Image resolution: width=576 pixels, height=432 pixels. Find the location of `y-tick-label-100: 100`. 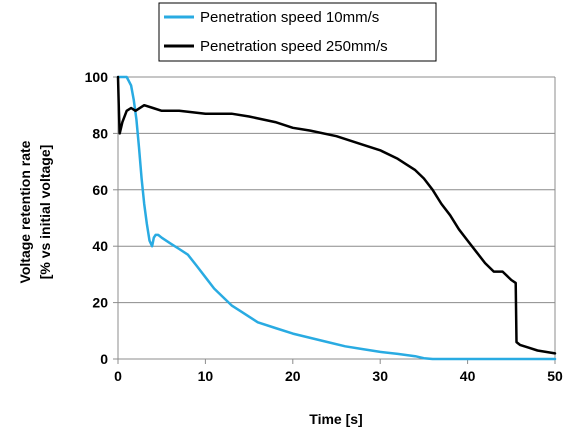

y-tick-label-100: 100 is located at coordinates (97, 77).